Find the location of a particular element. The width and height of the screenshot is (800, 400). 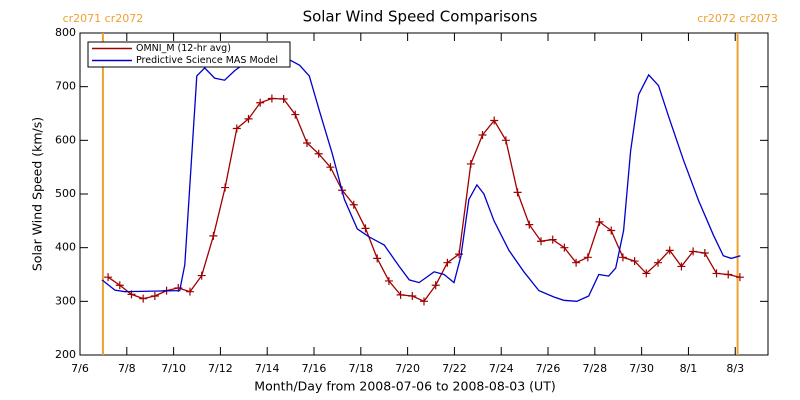

x-tick-label: 7/28 is located at coordinates (594, 368).